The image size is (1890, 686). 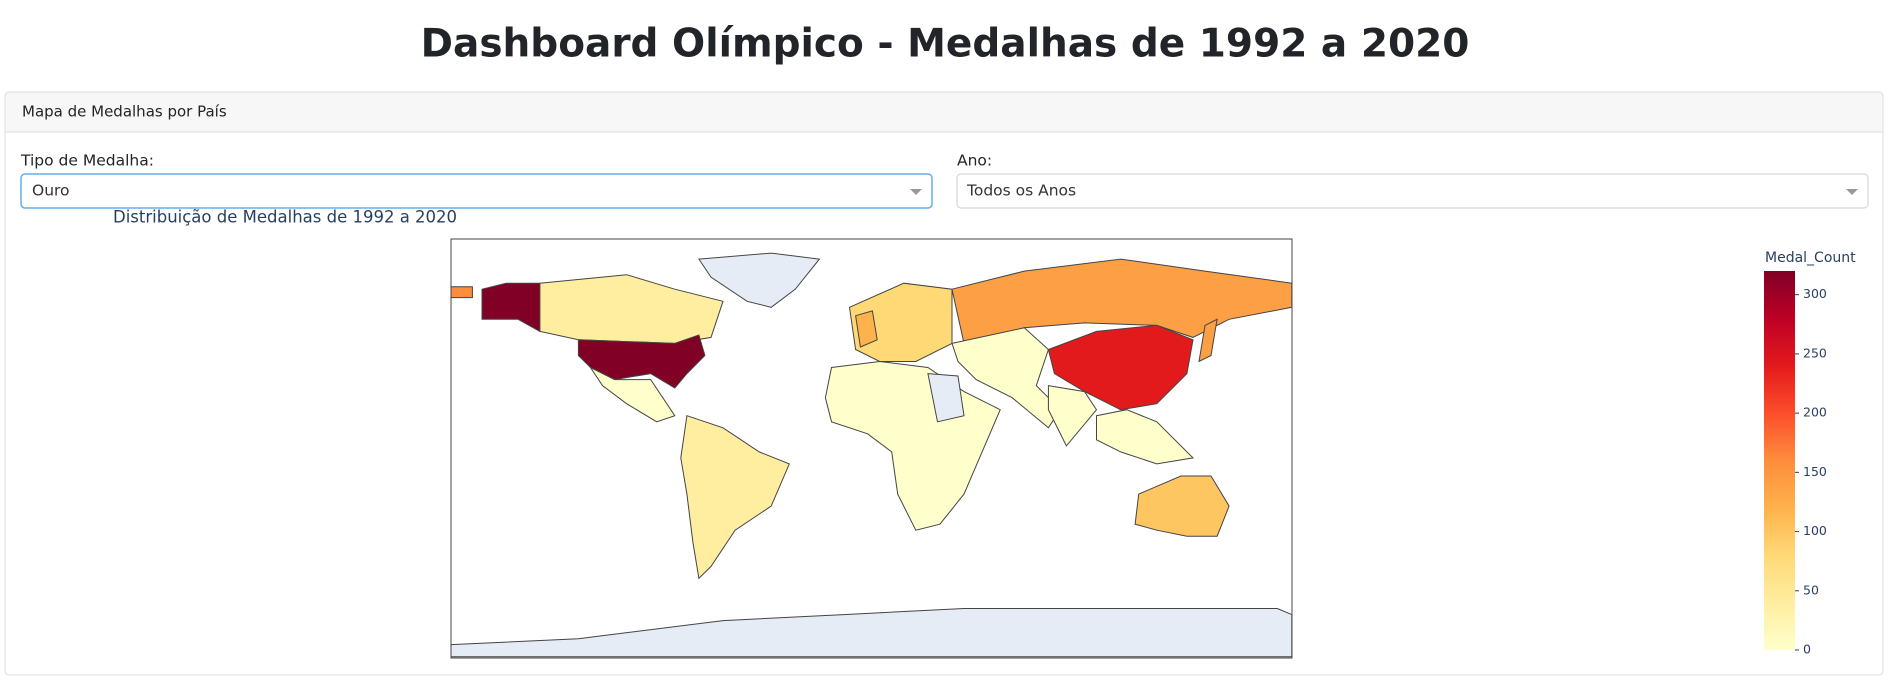 I want to click on card-header, so click(x=944, y=112).